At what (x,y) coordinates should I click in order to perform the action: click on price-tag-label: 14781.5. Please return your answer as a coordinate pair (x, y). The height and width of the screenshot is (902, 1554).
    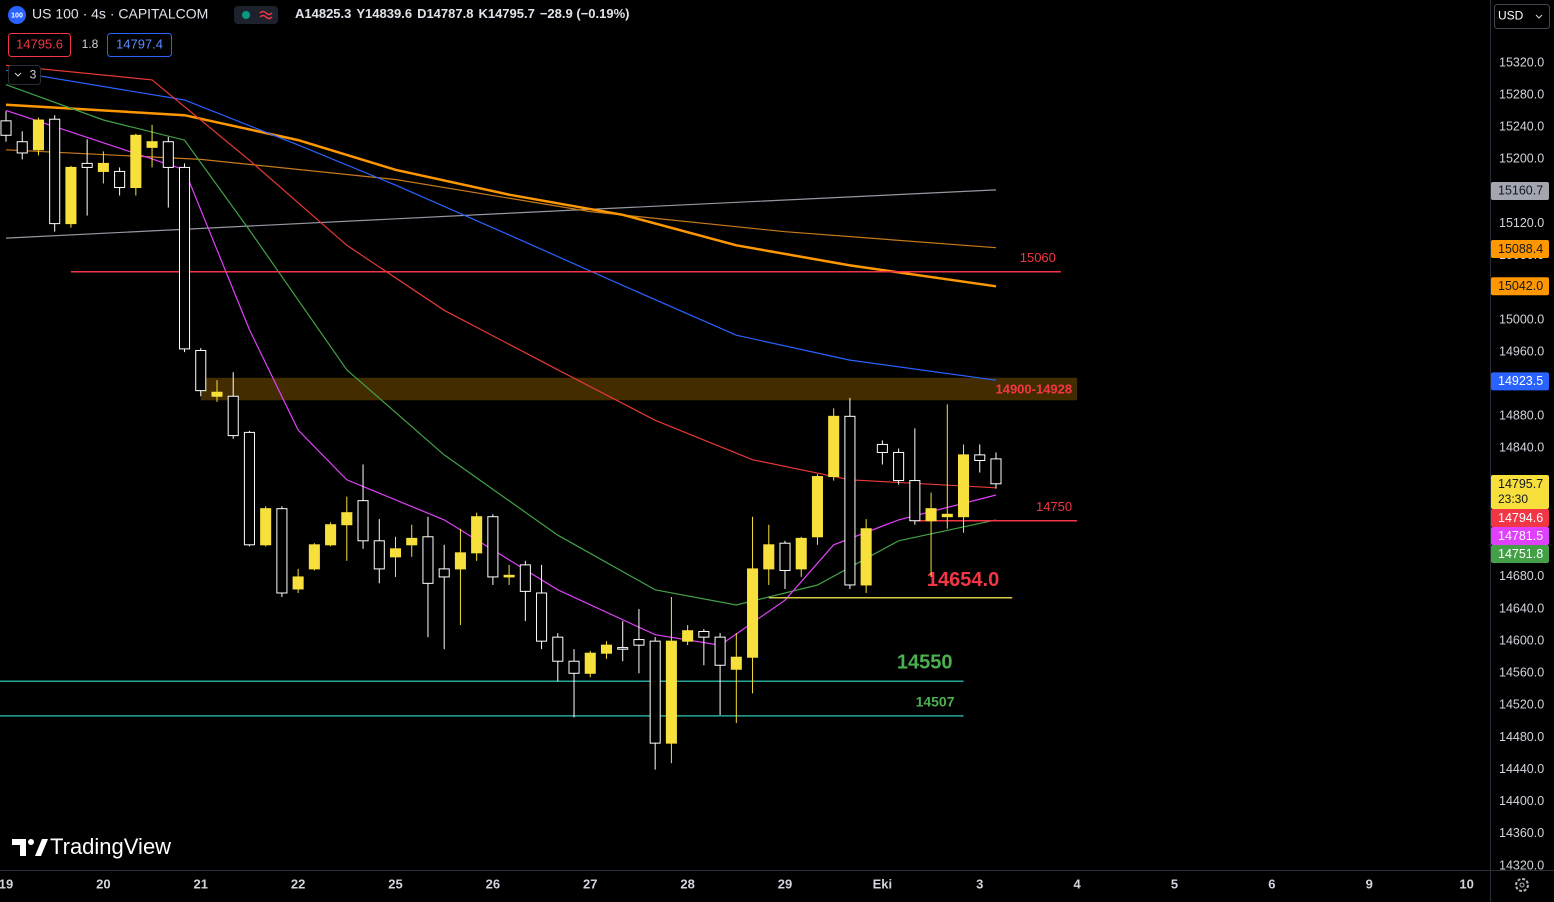
    Looking at the image, I should click on (1520, 536).